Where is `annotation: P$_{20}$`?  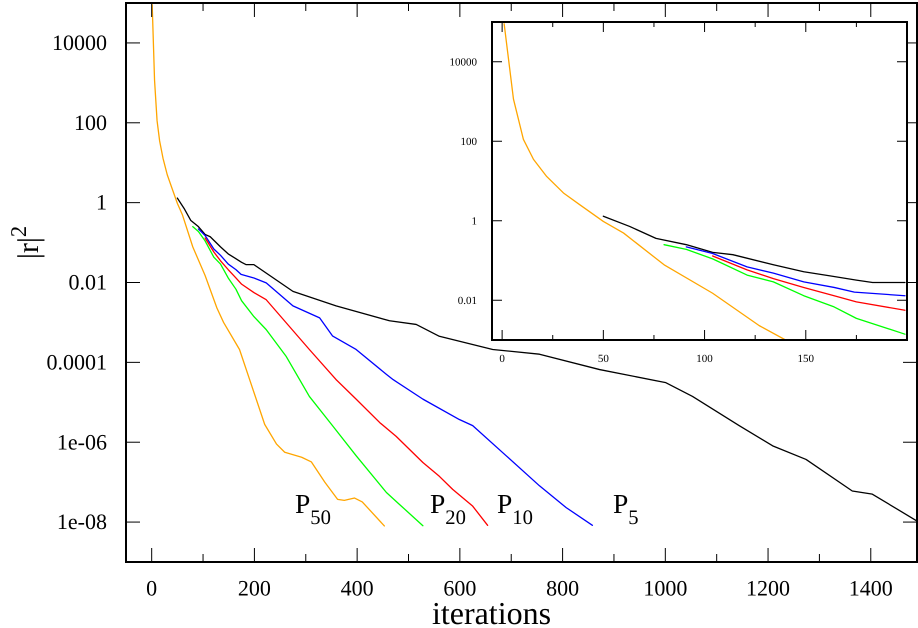
annotation: P$_{20}$ is located at coordinates (448, 508).